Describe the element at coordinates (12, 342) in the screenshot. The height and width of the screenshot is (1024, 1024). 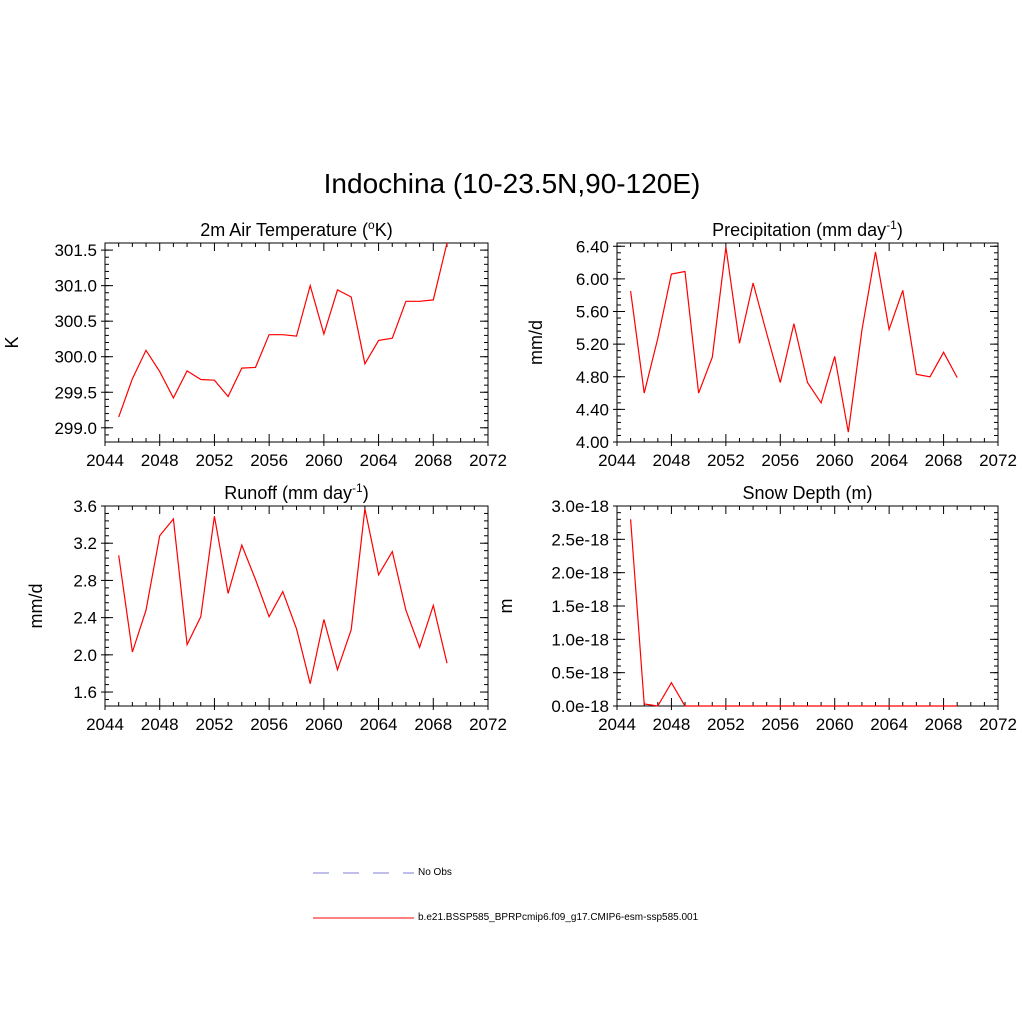
I see `y-axis-label-temperature: K` at that location.